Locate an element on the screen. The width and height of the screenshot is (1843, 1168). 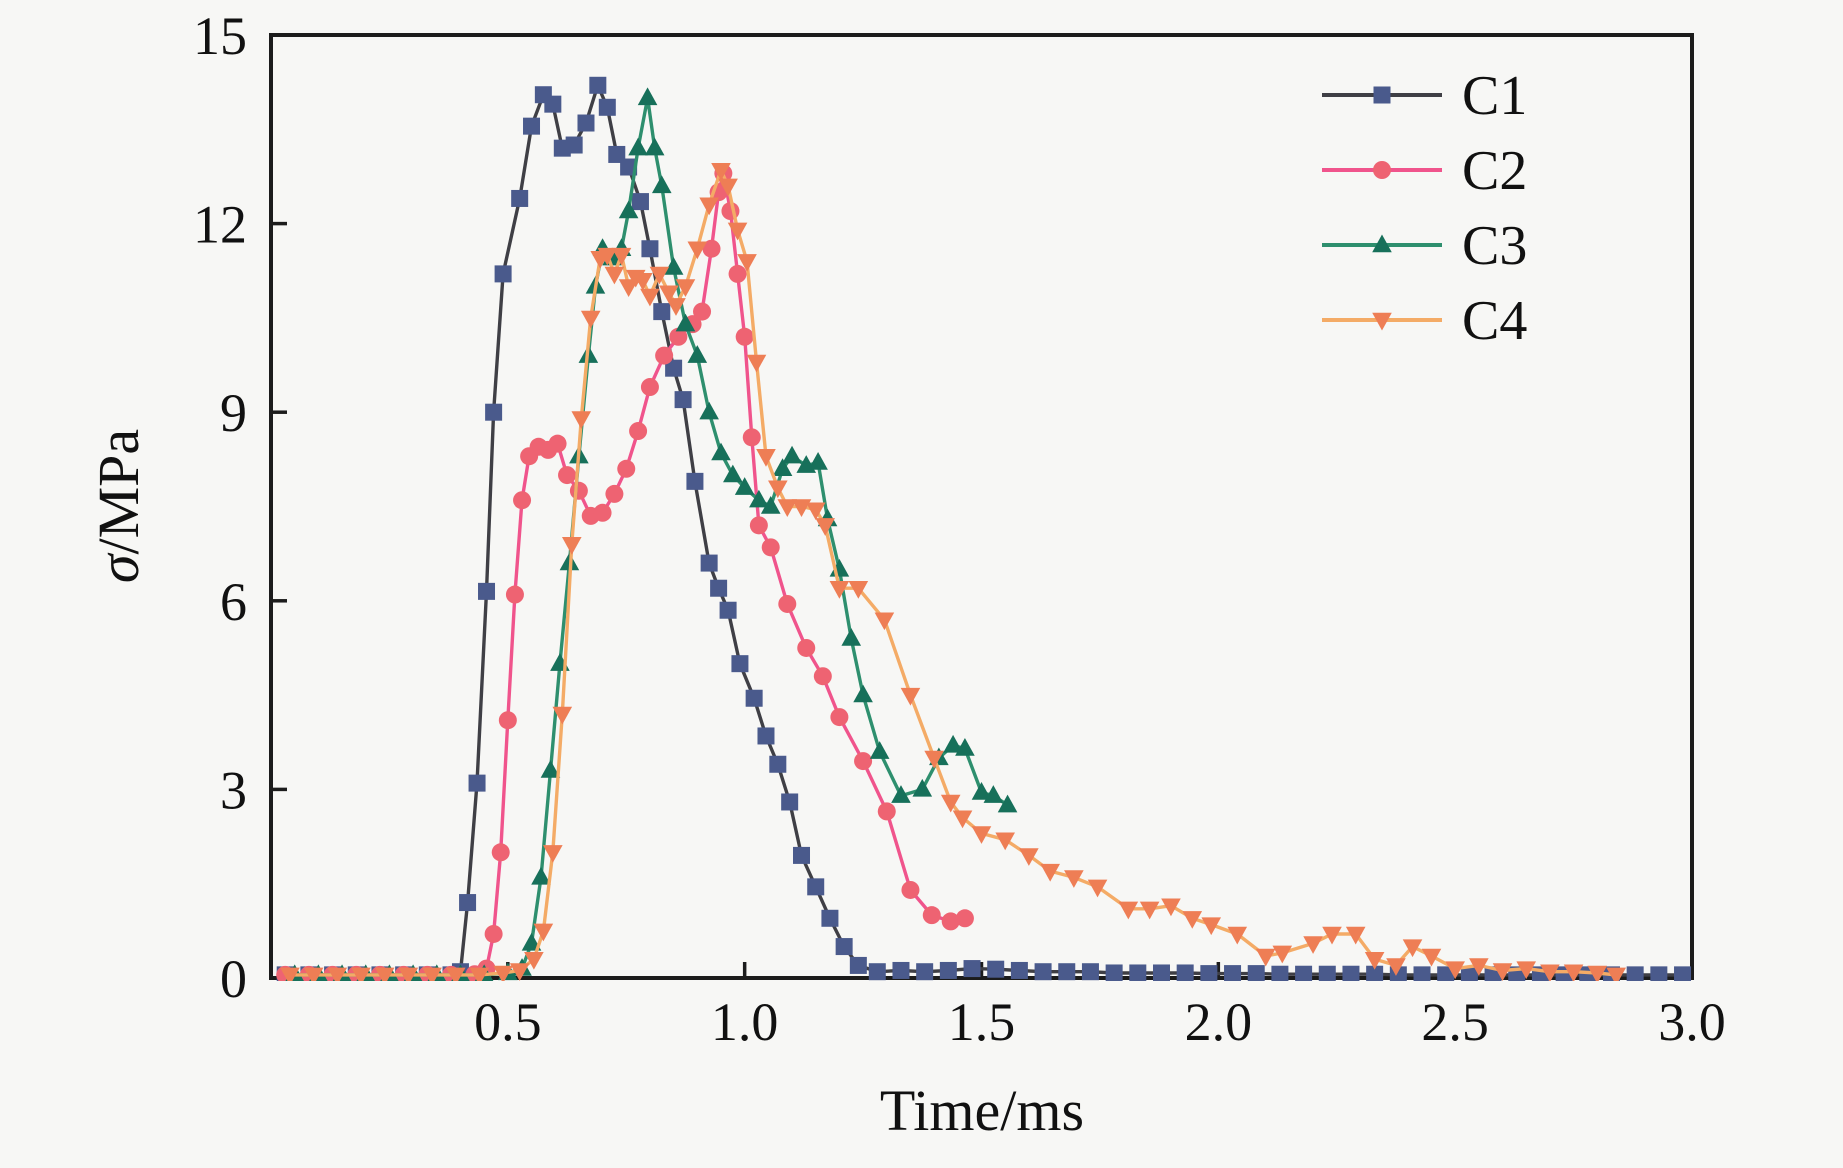
legend-marker-c2 is located at coordinates (1382, 170).